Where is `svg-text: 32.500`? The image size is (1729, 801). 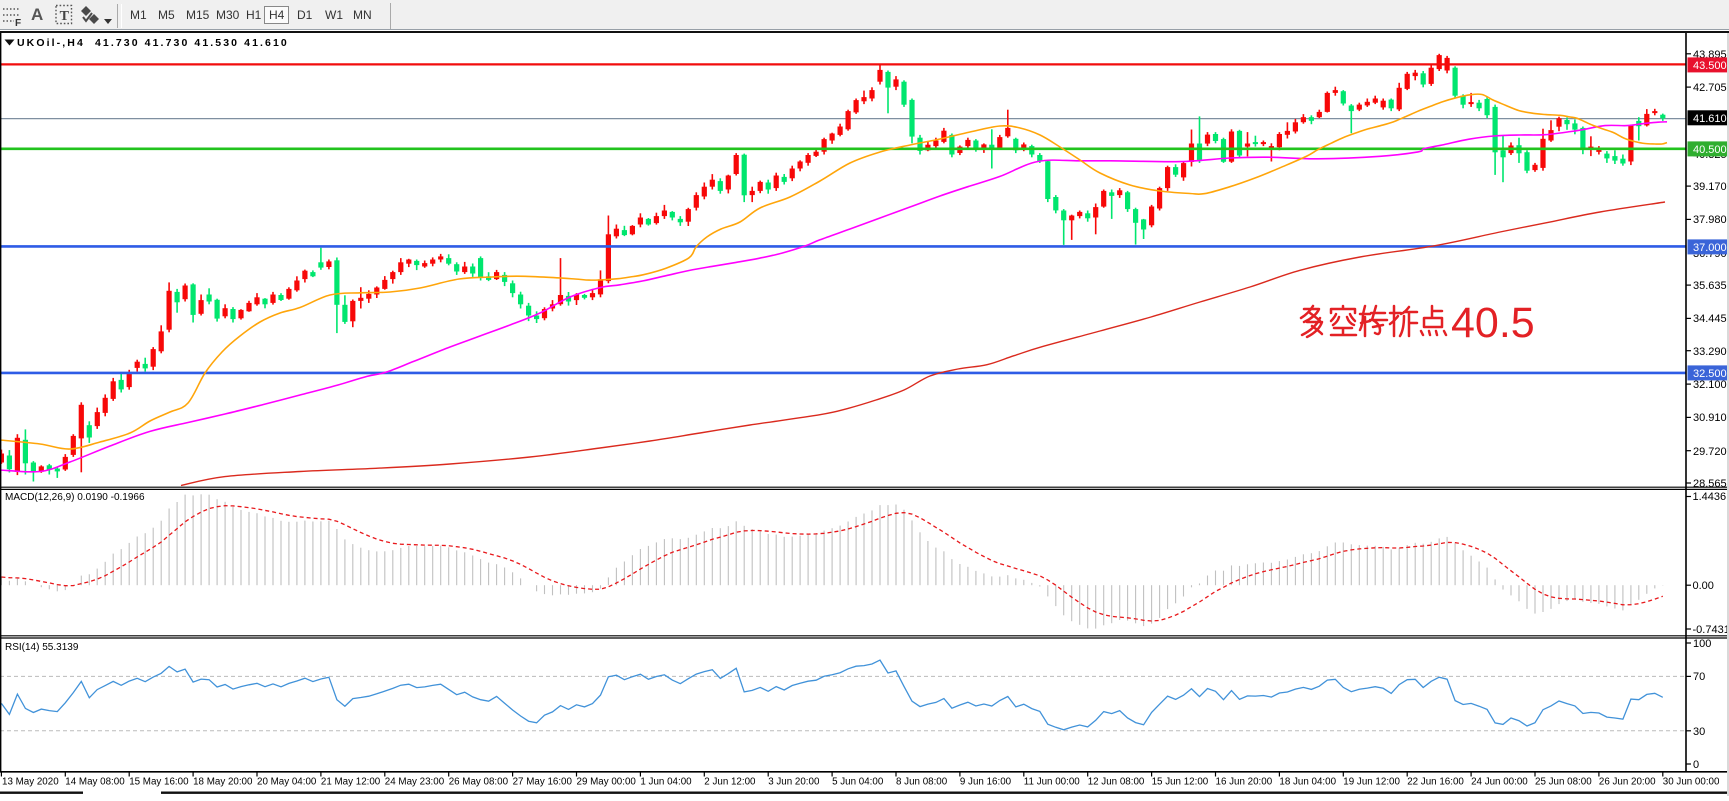 svg-text: 32.500 is located at coordinates (1710, 374).